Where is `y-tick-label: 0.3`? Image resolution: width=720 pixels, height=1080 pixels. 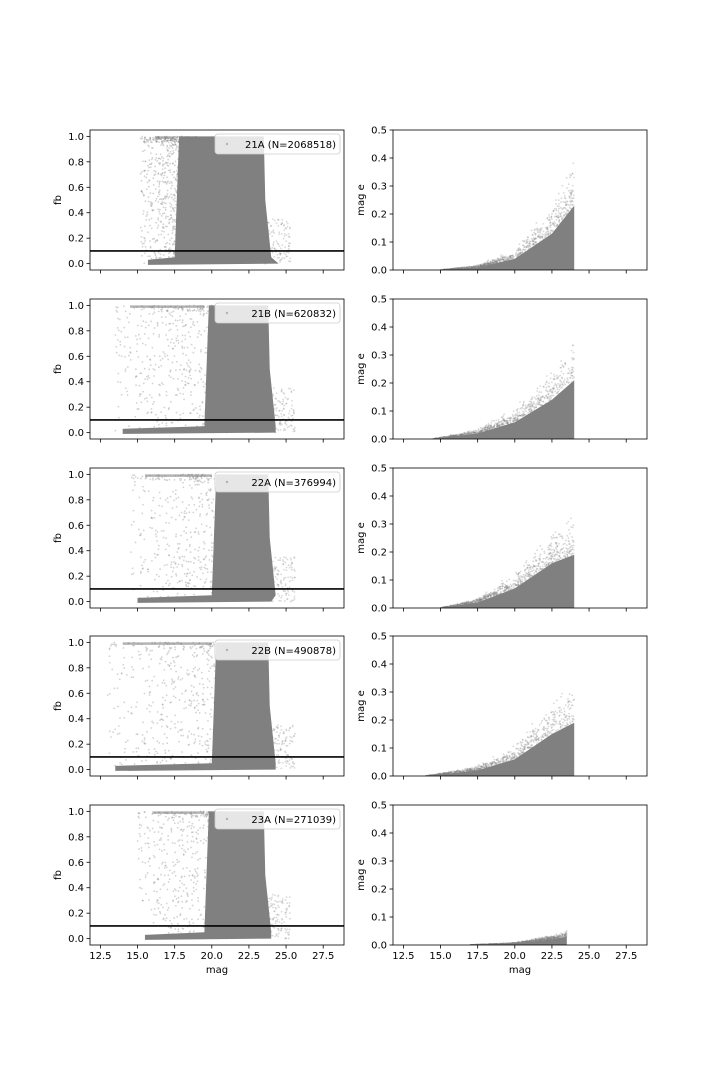
y-tick-label: 0.3 is located at coordinates (379, 525).